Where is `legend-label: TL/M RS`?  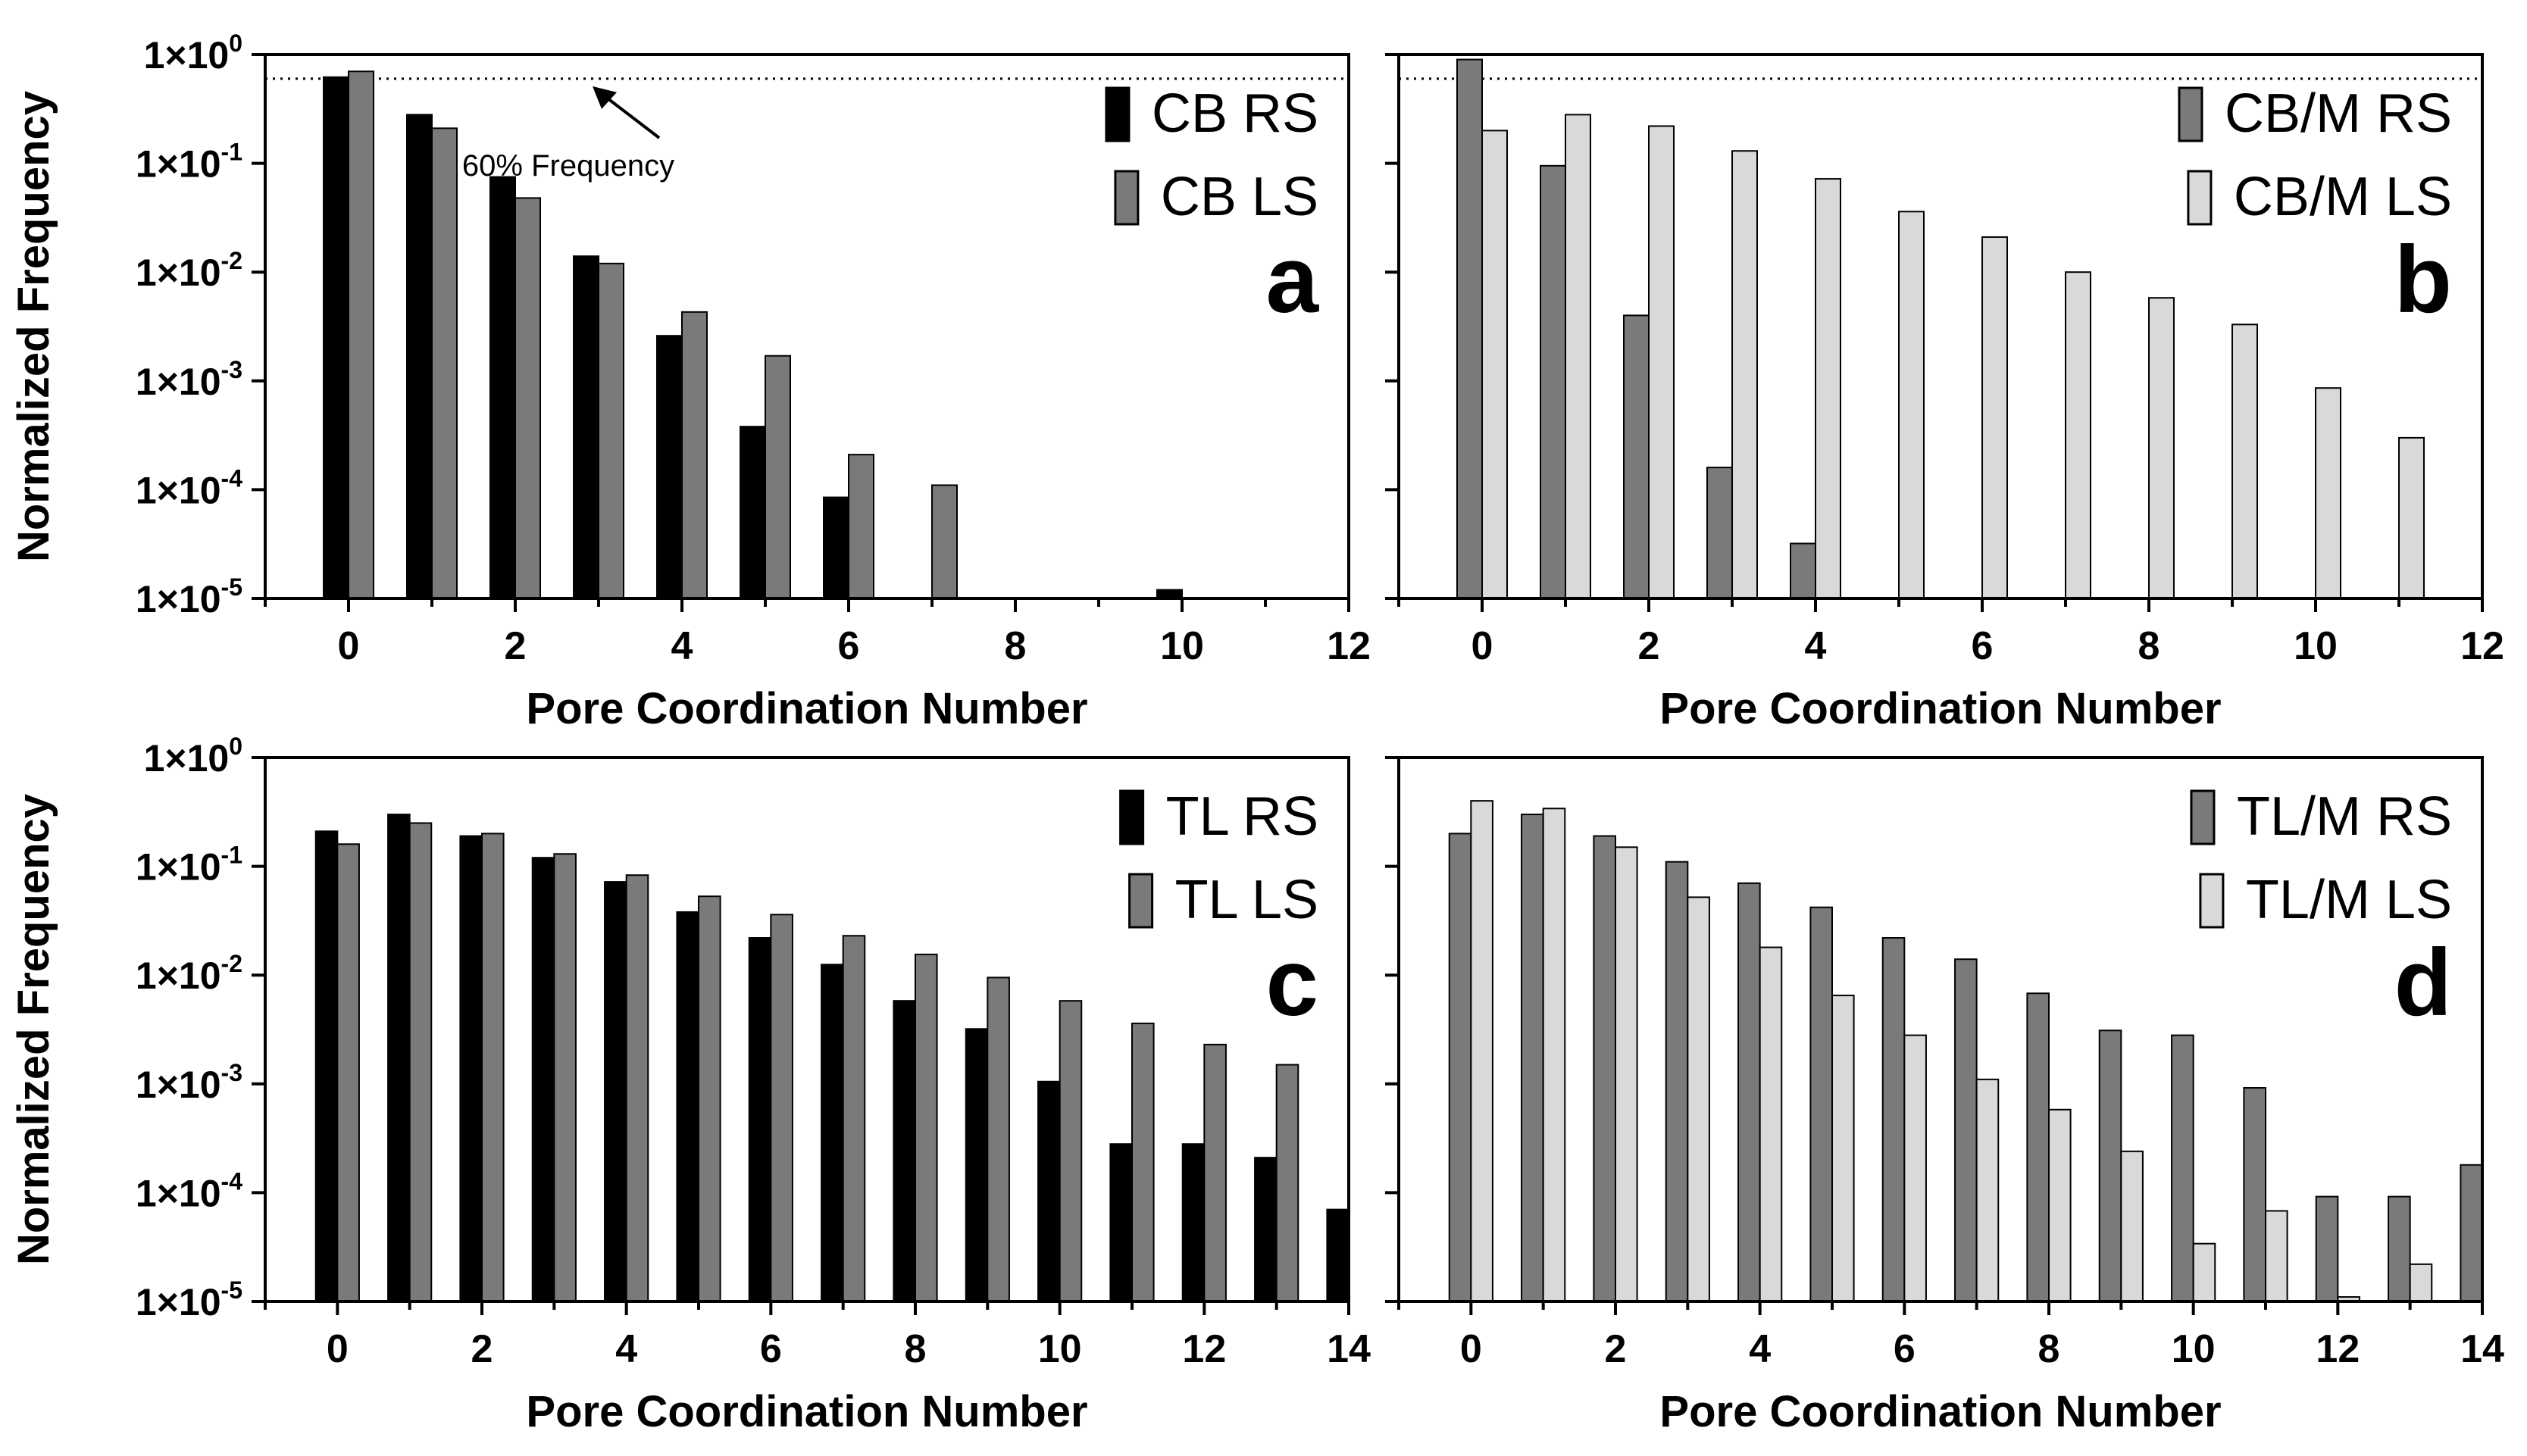
legend-label: TL/M RS is located at coordinates (2344, 817).